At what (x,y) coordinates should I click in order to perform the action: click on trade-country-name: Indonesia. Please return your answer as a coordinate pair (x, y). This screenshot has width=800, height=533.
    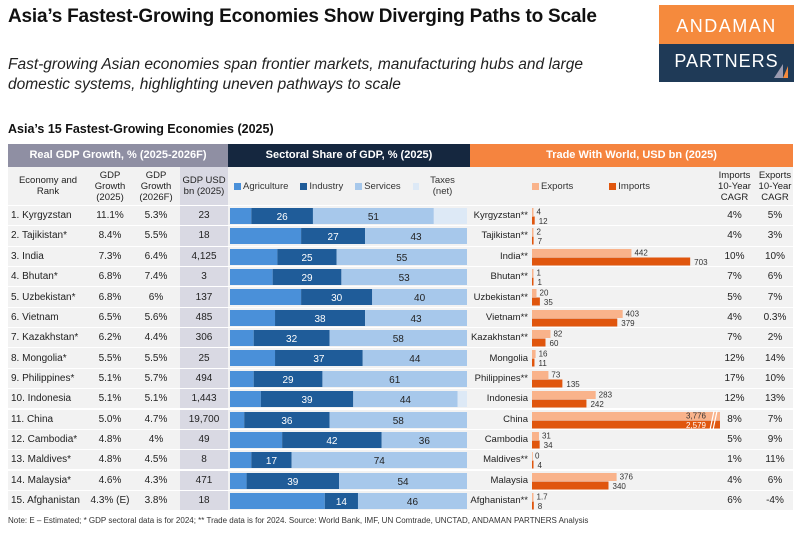
    Looking at the image, I should click on (507, 399).